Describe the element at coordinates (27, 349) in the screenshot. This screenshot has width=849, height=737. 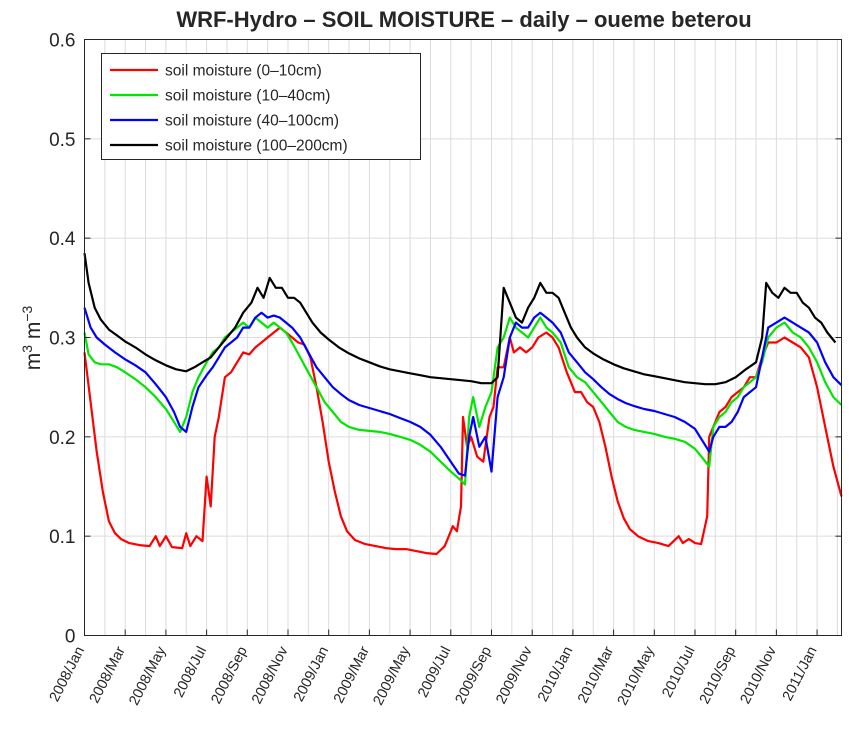
I see `y-axis-label-exp-1: 3` at that location.